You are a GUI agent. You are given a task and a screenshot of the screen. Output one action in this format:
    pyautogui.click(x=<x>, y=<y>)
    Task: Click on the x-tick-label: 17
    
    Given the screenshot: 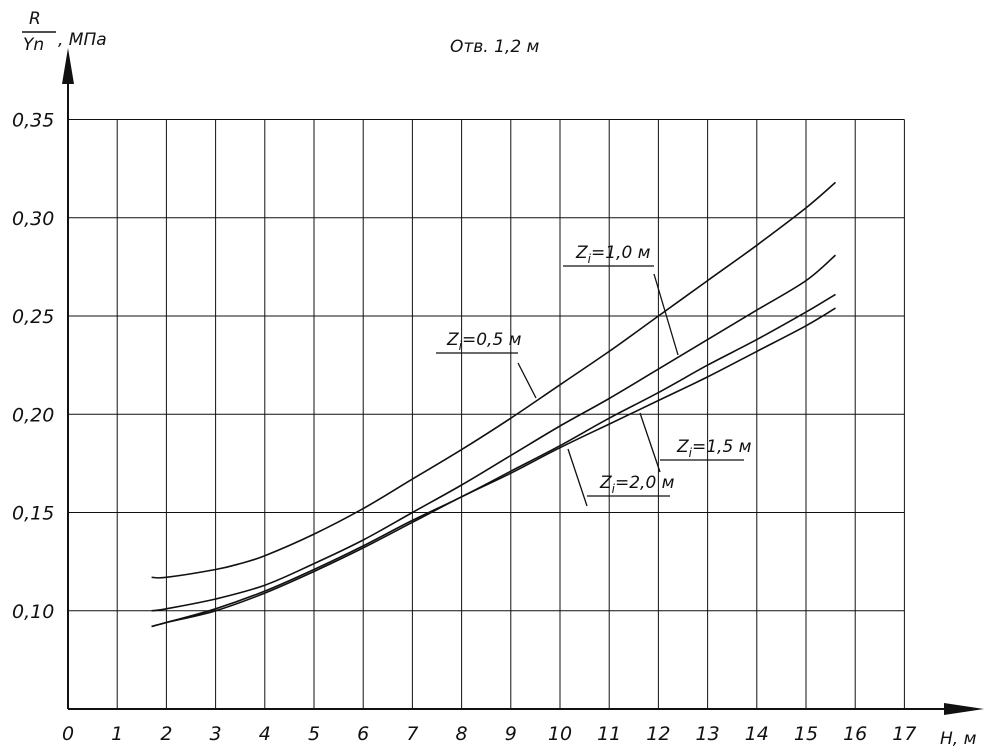 What is the action you would take?
    pyautogui.click(x=904, y=734)
    